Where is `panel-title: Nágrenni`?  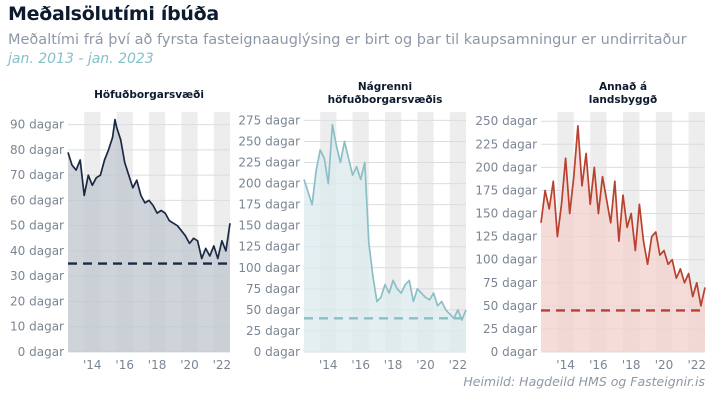 panel-title: Nágrenni is located at coordinates (385, 87).